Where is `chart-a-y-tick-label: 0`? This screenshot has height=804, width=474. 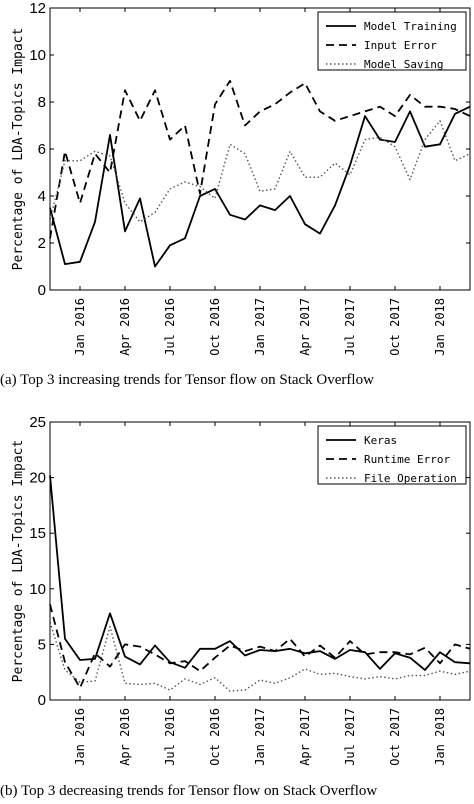
chart-a-y-tick-label: 0 is located at coordinates (42, 290).